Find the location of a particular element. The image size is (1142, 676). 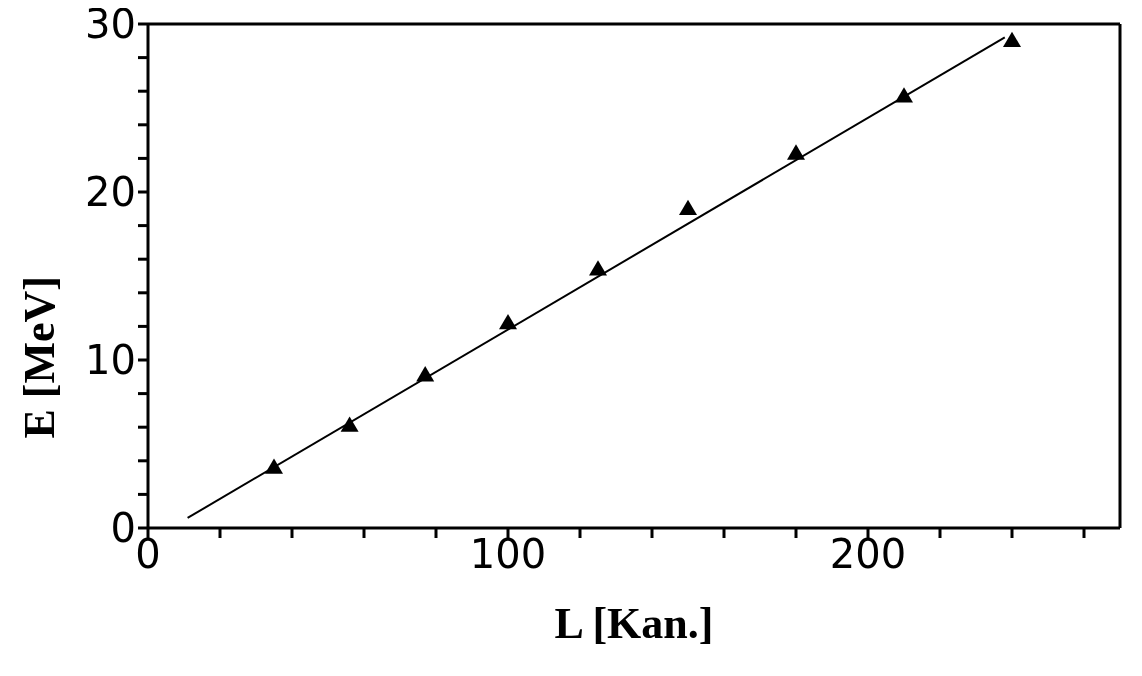

x-tick-label: 100 is located at coordinates (508, 554).